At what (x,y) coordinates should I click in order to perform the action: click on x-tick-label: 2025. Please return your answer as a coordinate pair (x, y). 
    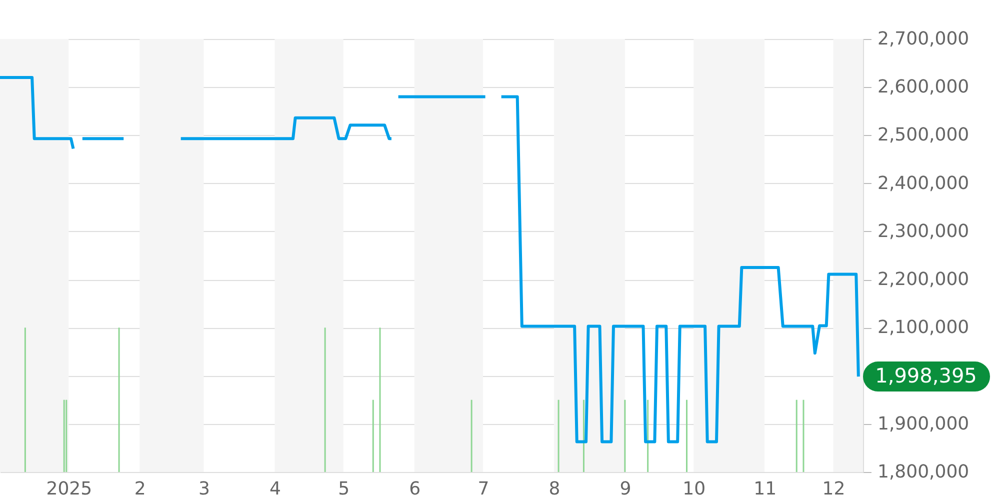
    Looking at the image, I should click on (69, 489).